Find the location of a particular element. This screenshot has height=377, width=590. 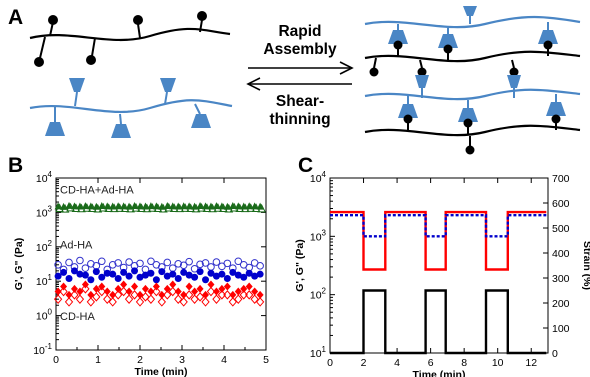

chart-b-x-tick-label: 3 is located at coordinates (182, 360).